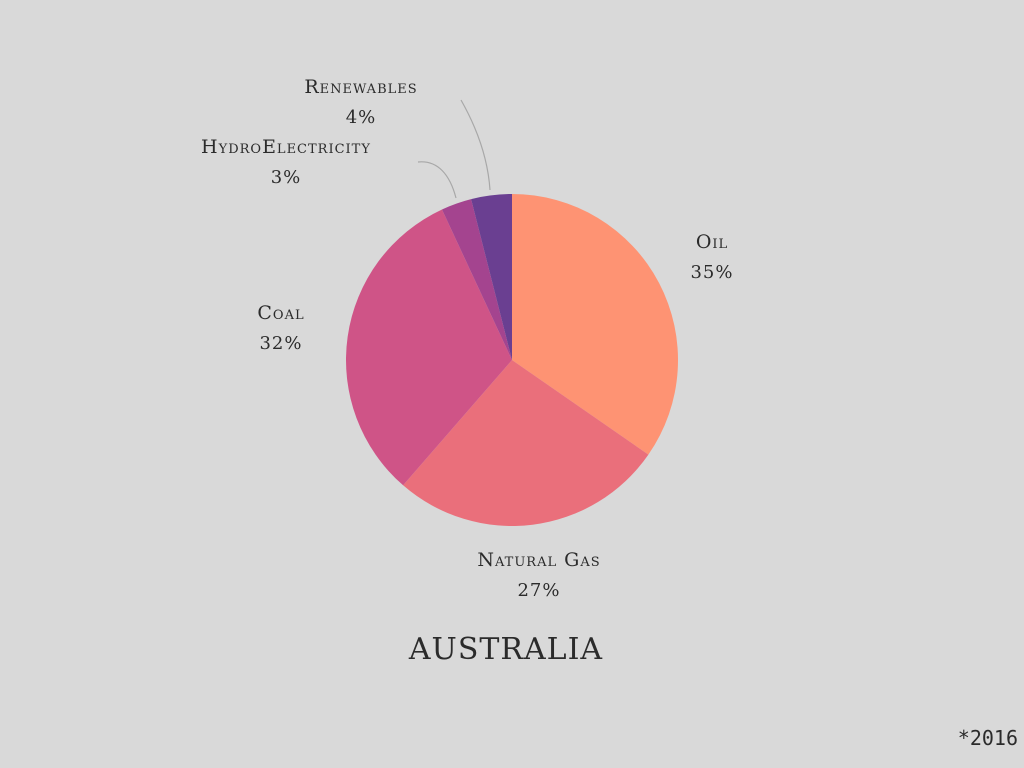  I want to click on pie-slice-renewables, so click(491, 277).